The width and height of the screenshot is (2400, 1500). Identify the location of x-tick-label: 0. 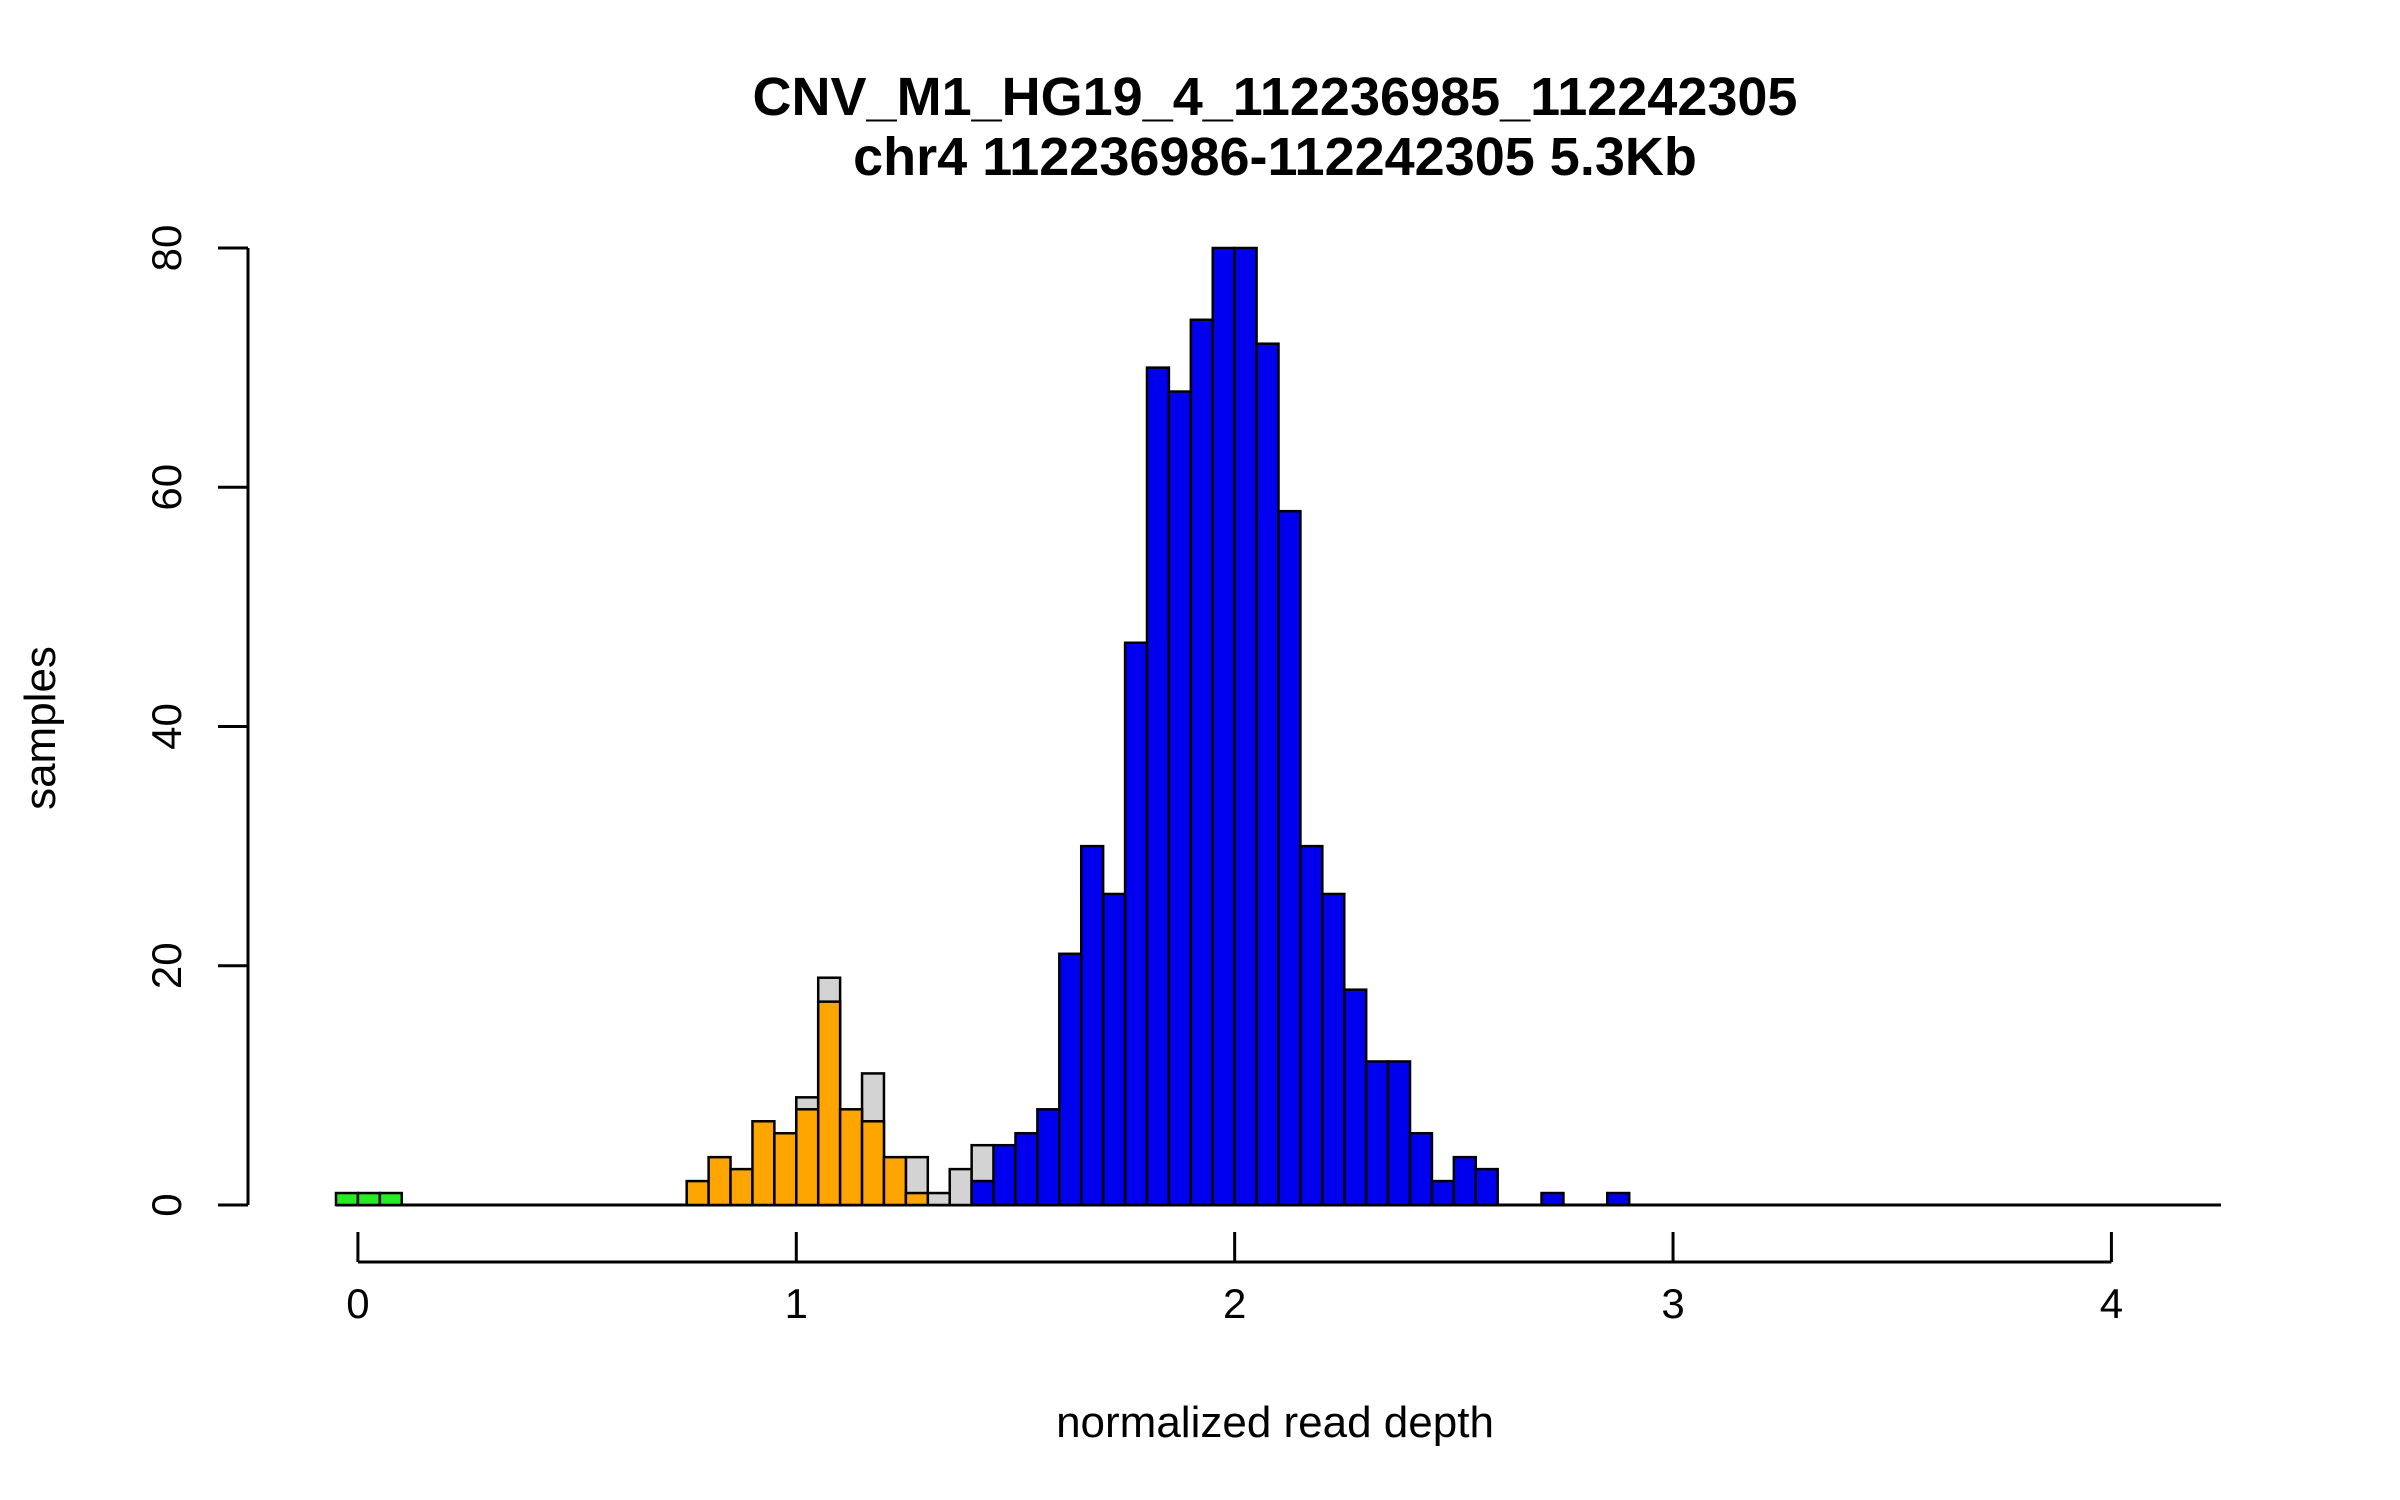
(357, 1303).